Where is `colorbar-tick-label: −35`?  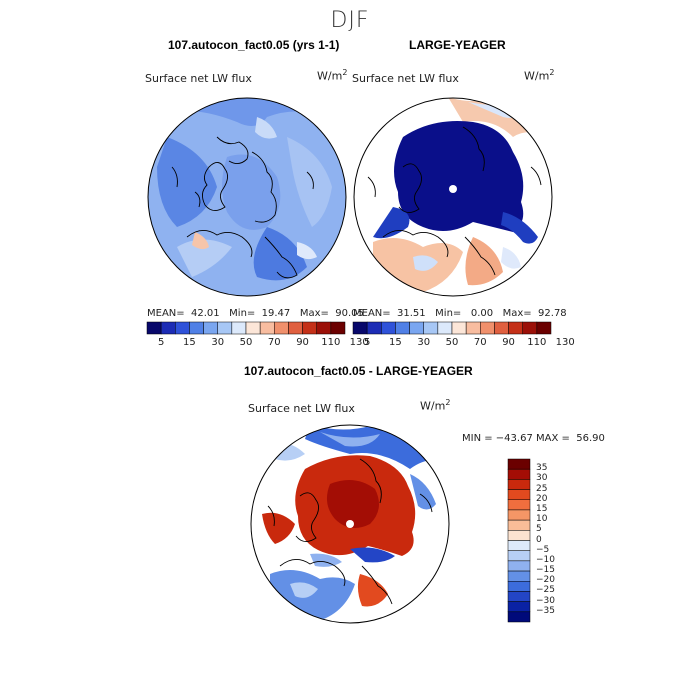
colorbar-tick-label: −35 is located at coordinates (545, 610).